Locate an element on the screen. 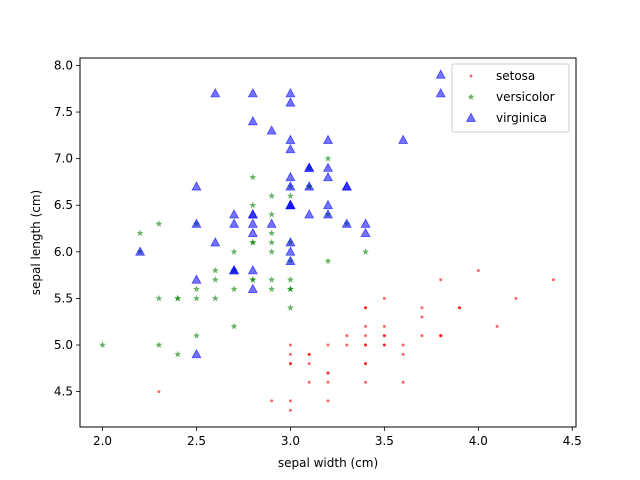 This screenshot has height=480, width=640. legend-frame is located at coordinates (510, 98).